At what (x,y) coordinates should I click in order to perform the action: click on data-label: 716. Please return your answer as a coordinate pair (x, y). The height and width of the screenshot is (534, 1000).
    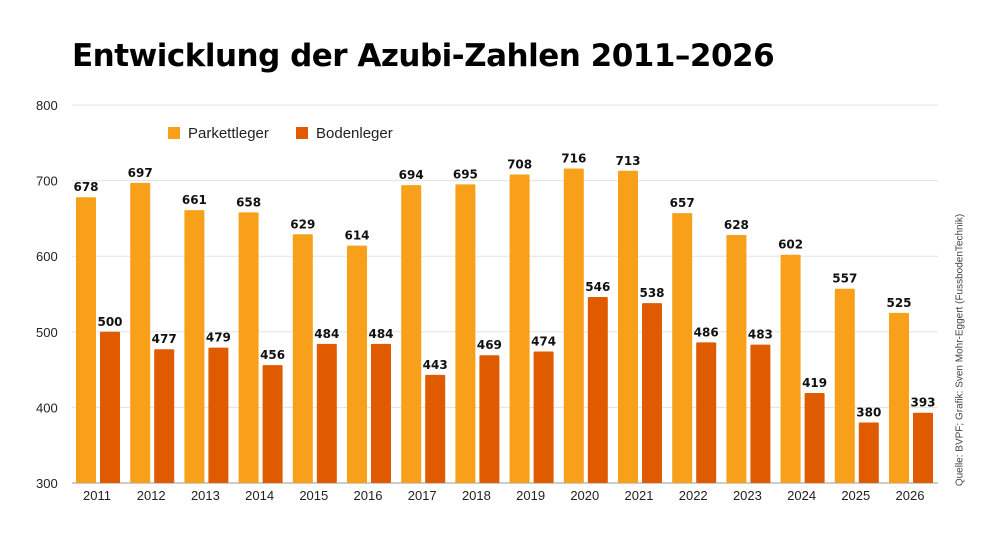
    Looking at the image, I should click on (573, 159).